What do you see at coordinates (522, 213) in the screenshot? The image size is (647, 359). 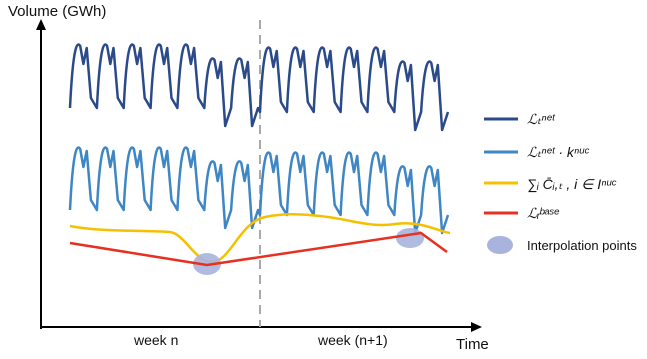 I see `legend-item-base: ℒᵣᵇᵃˢᵉ` at bounding box center [522, 213].